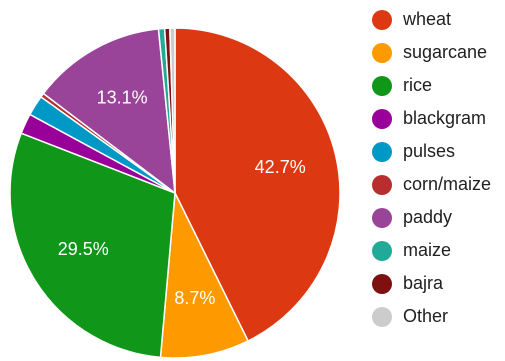 The width and height of the screenshot is (505, 361). I want to click on legend-label-corn-maize: corn/maize, so click(447, 184).